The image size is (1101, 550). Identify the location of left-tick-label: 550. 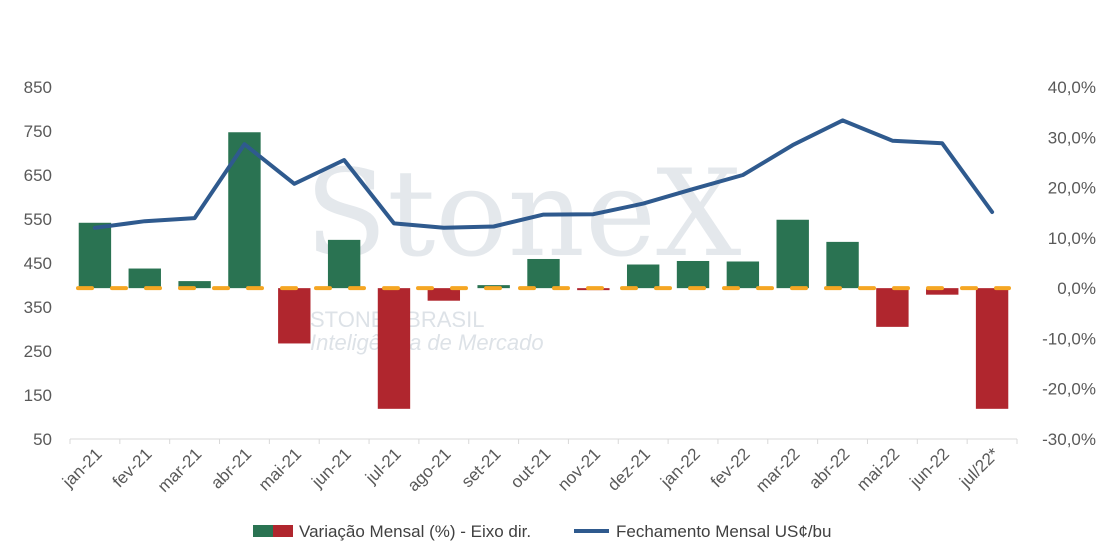
(38, 219).